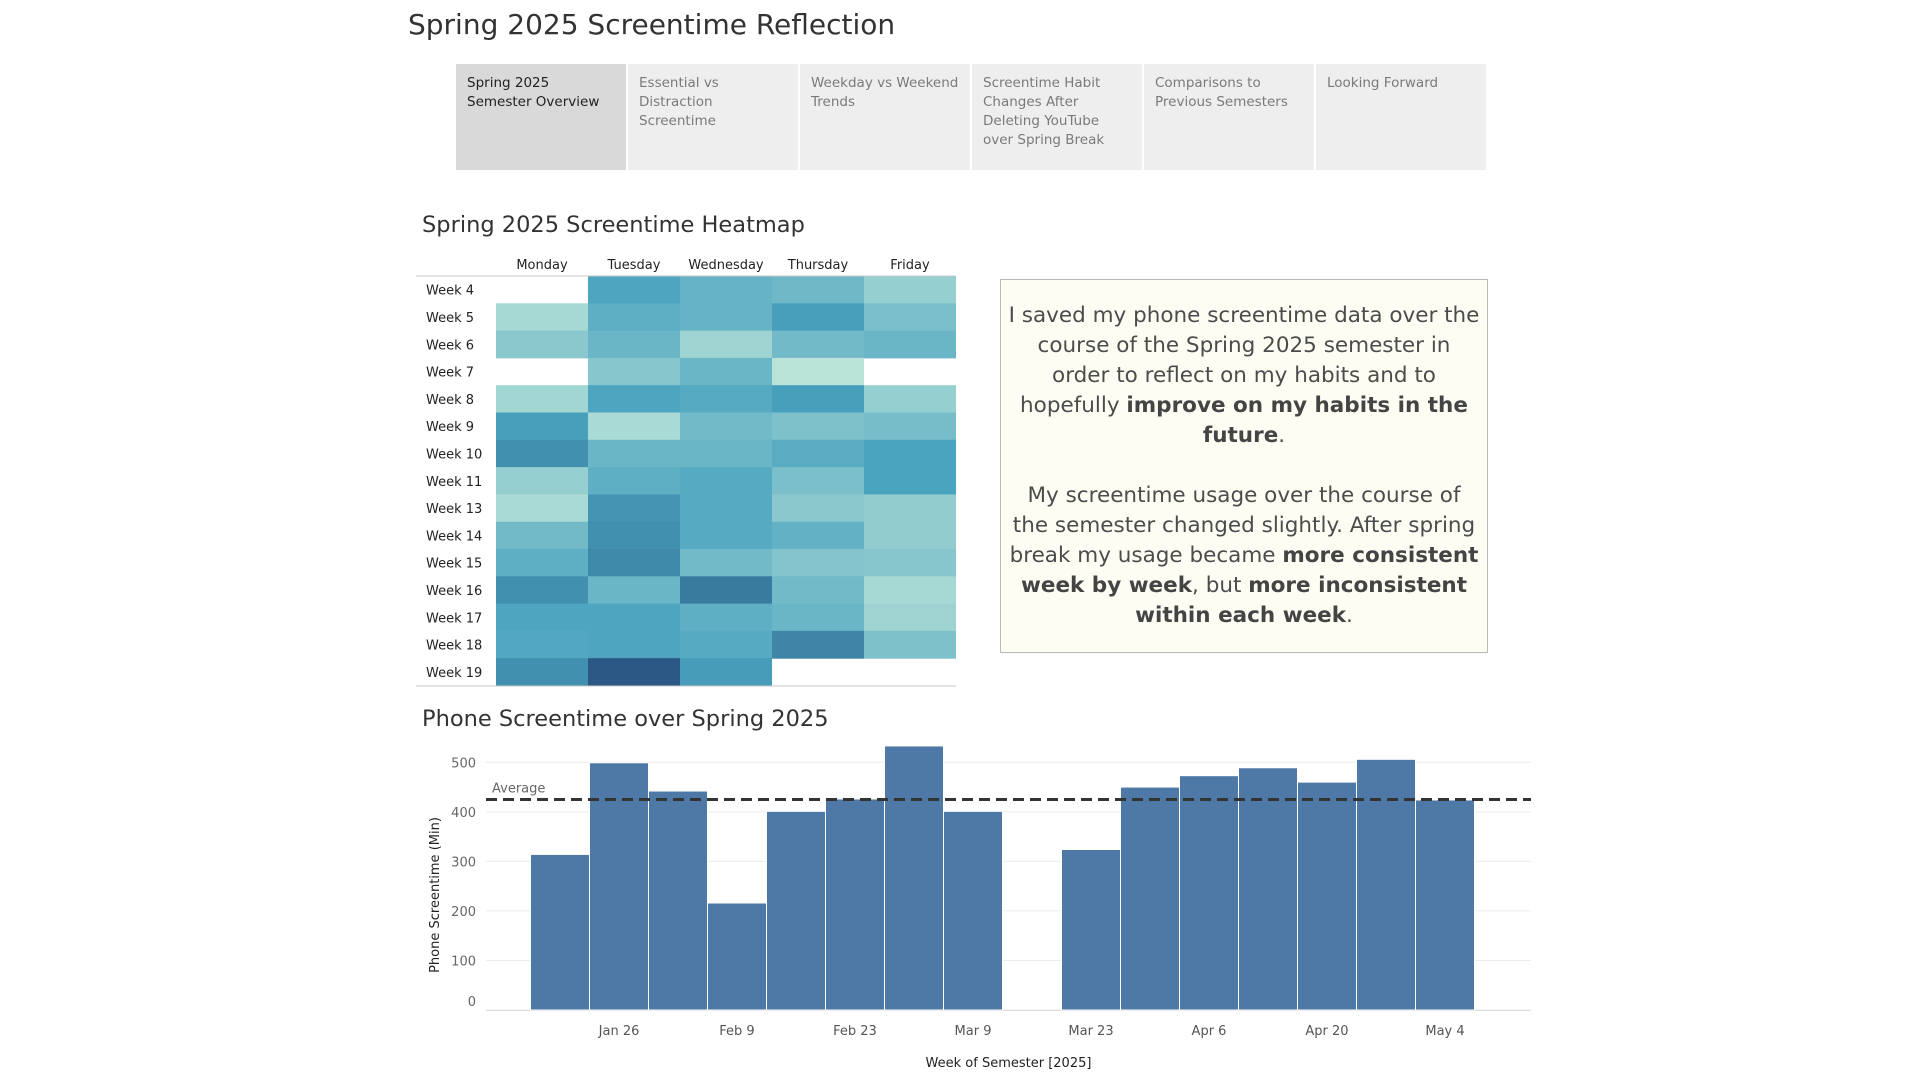 Image resolution: width=1920 pixels, height=1080 pixels. What do you see at coordinates (885, 117) in the screenshot?
I see `tab-weekday-vs-weekend: Weekday vs Weekend Trends` at bounding box center [885, 117].